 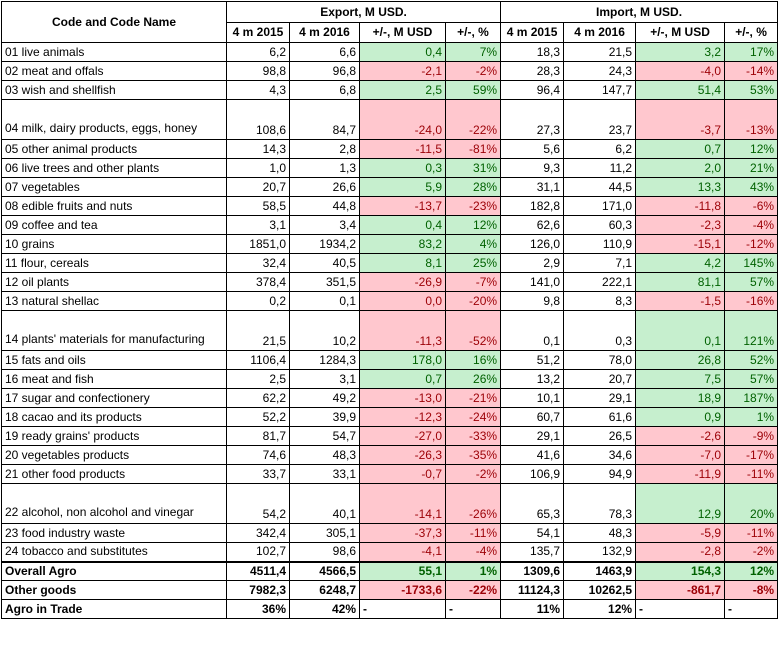 What do you see at coordinates (402, 474) in the screenshot?
I see `export-diff-cell: -0,7` at bounding box center [402, 474].